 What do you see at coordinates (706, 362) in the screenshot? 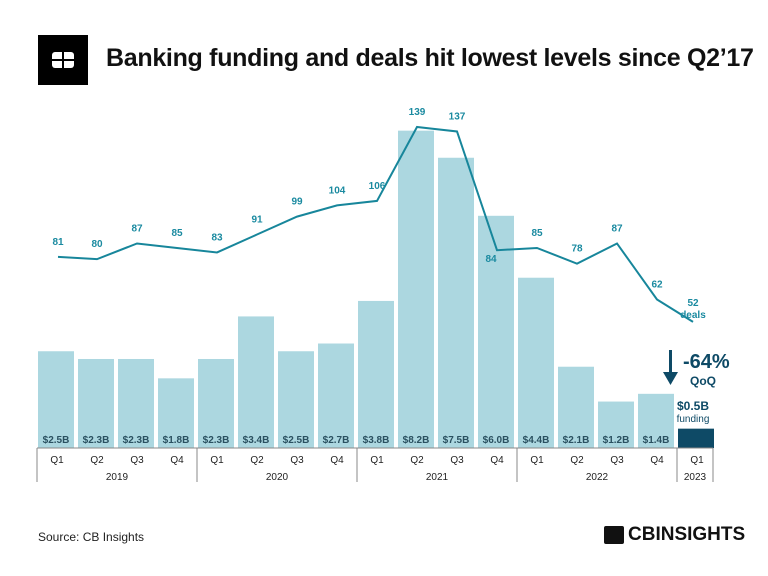
I see `change-percent: -64%` at bounding box center [706, 362].